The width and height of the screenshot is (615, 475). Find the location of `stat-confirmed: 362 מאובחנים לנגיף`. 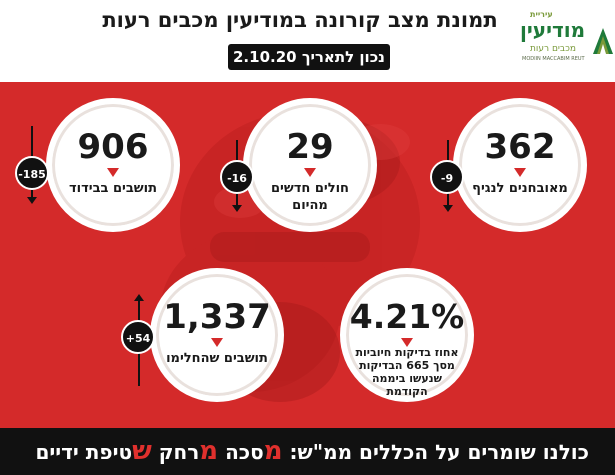

stat-confirmed: 362 מאובחנים לנגיף is located at coordinates (520, 165).